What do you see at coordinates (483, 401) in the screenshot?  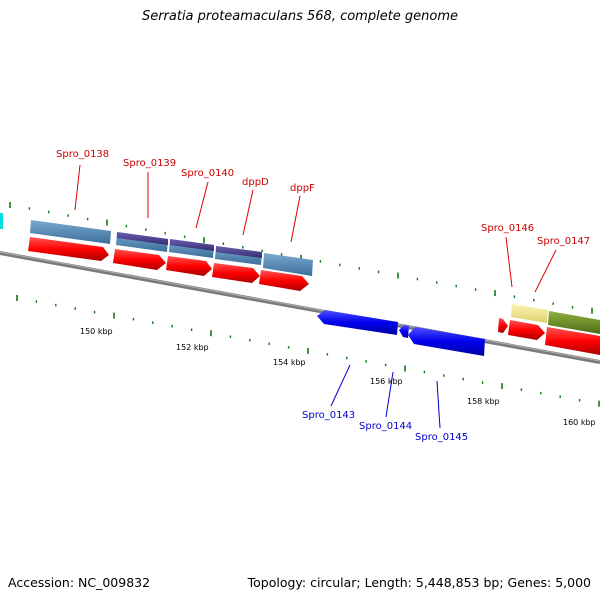 I see `scale-label-158kbp: 158 kbp` at bounding box center [483, 401].